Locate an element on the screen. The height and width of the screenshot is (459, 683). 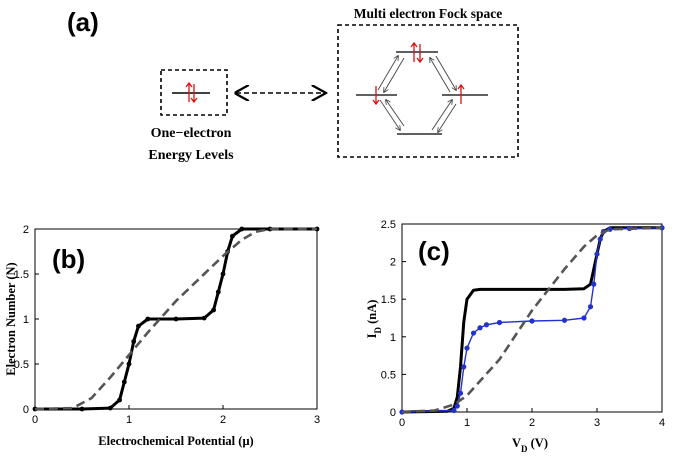
panel-b-x-tick-label: 0 is located at coordinates (35, 420).